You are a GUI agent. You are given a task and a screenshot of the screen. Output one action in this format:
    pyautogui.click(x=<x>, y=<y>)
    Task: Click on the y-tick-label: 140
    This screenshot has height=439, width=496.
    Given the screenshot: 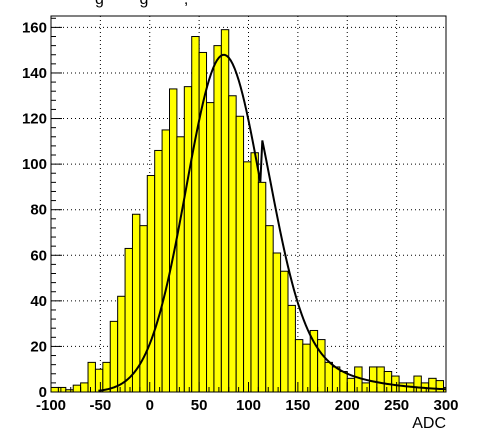 What is the action you would take?
    pyautogui.click(x=34, y=73)
    